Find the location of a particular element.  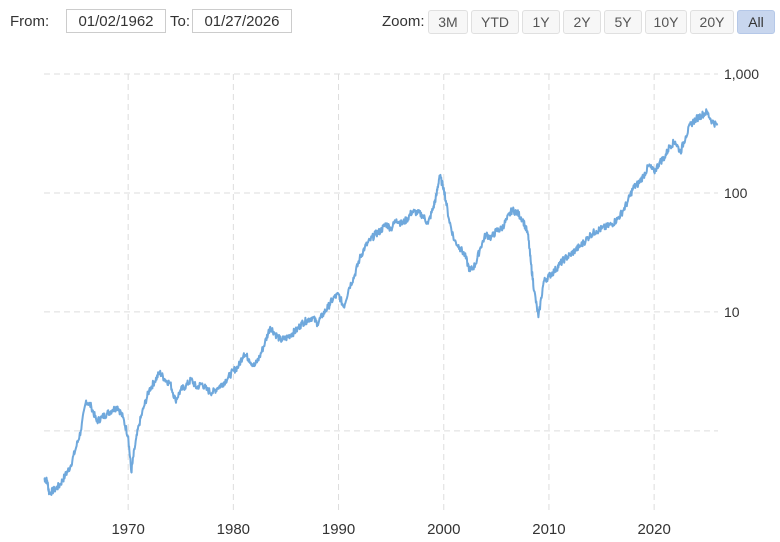

zoom-button-2y: 2Y is located at coordinates (582, 22).